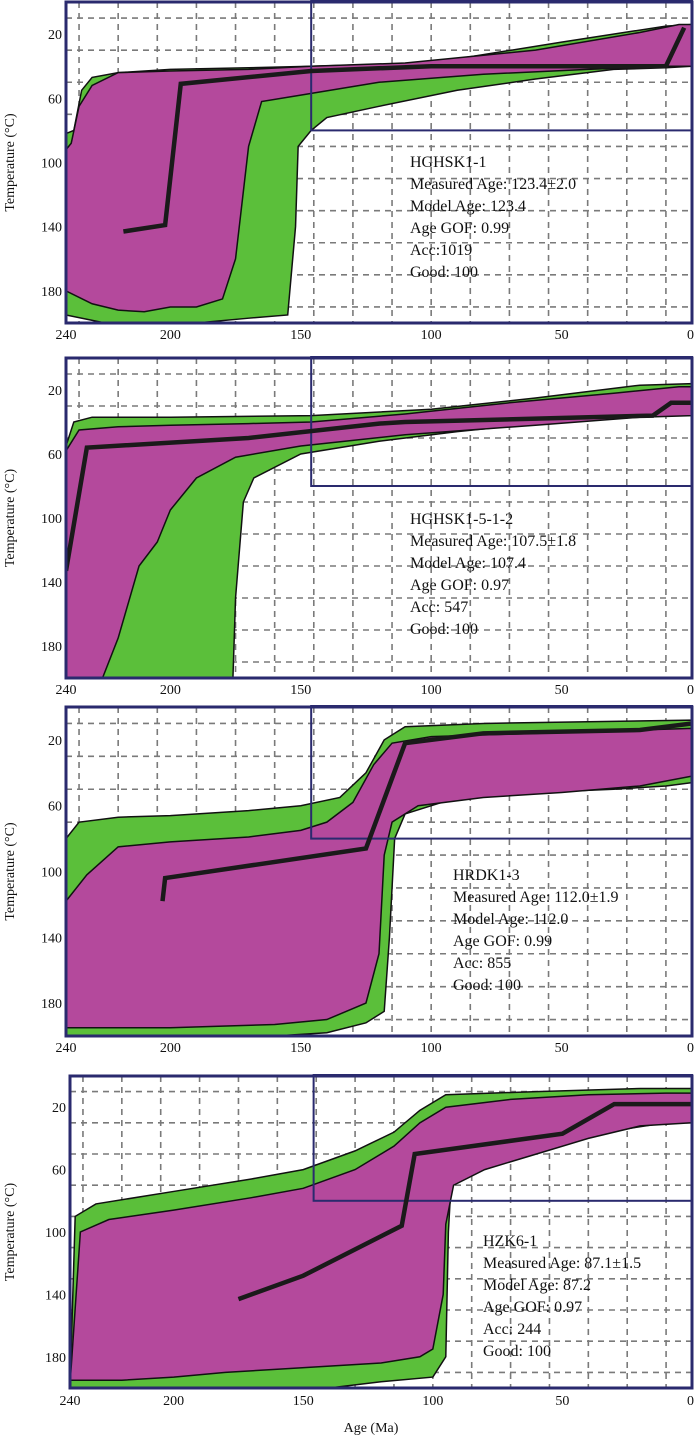  I want to click on info-line: Model Age: 87.2, so click(537, 1285).